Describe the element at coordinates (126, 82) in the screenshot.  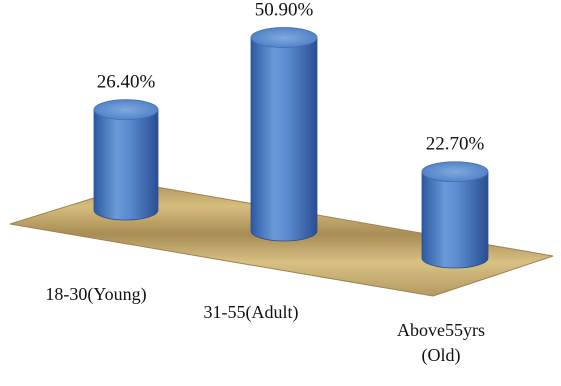
I see `data-label: 26.40%` at that location.